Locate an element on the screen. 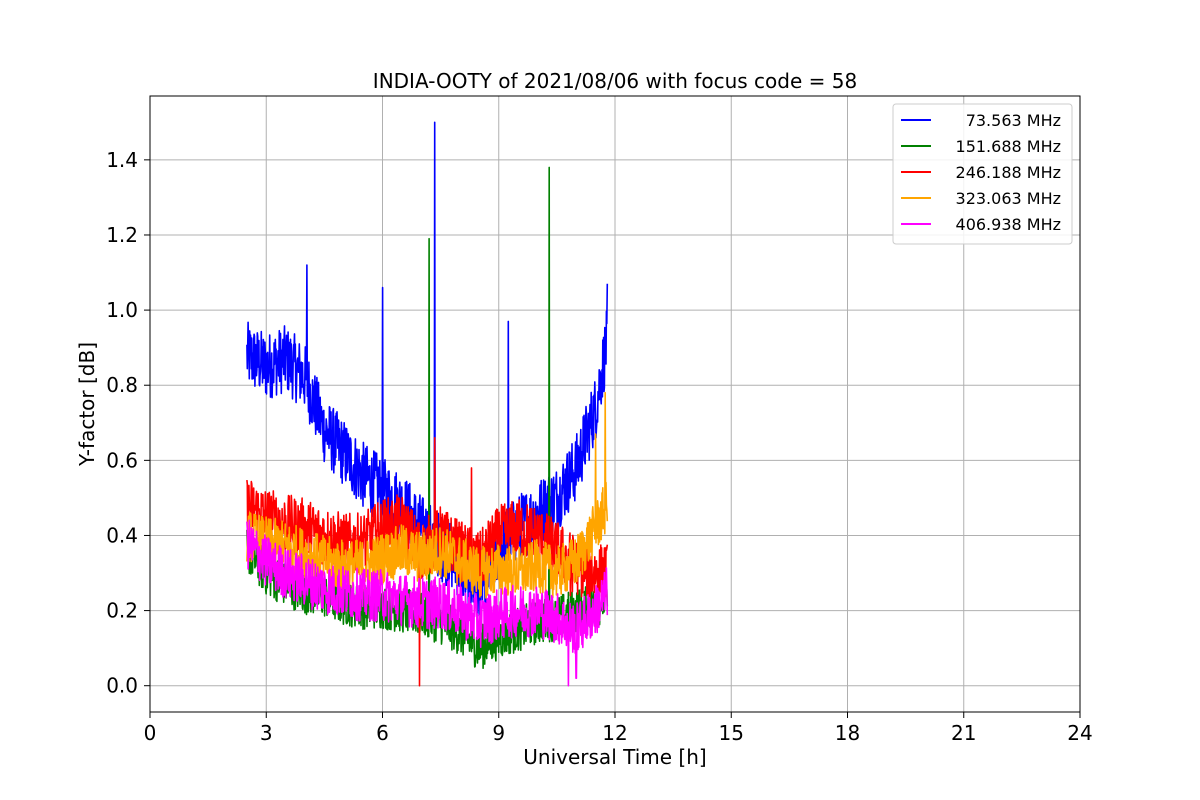 The width and height of the screenshot is (1200, 800). y-tick-label: 0.6 is located at coordinates (122, 460).